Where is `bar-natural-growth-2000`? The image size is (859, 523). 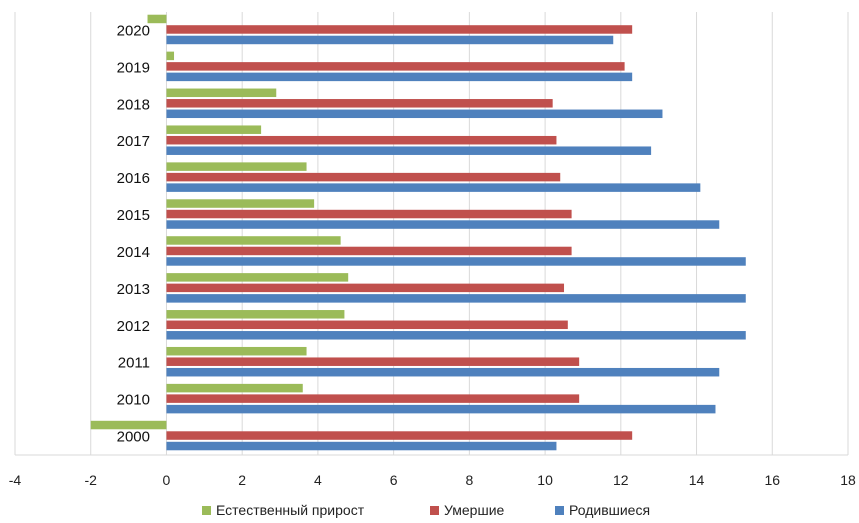 bar-natural-growth-2000 is located at coordinates (128, 425).